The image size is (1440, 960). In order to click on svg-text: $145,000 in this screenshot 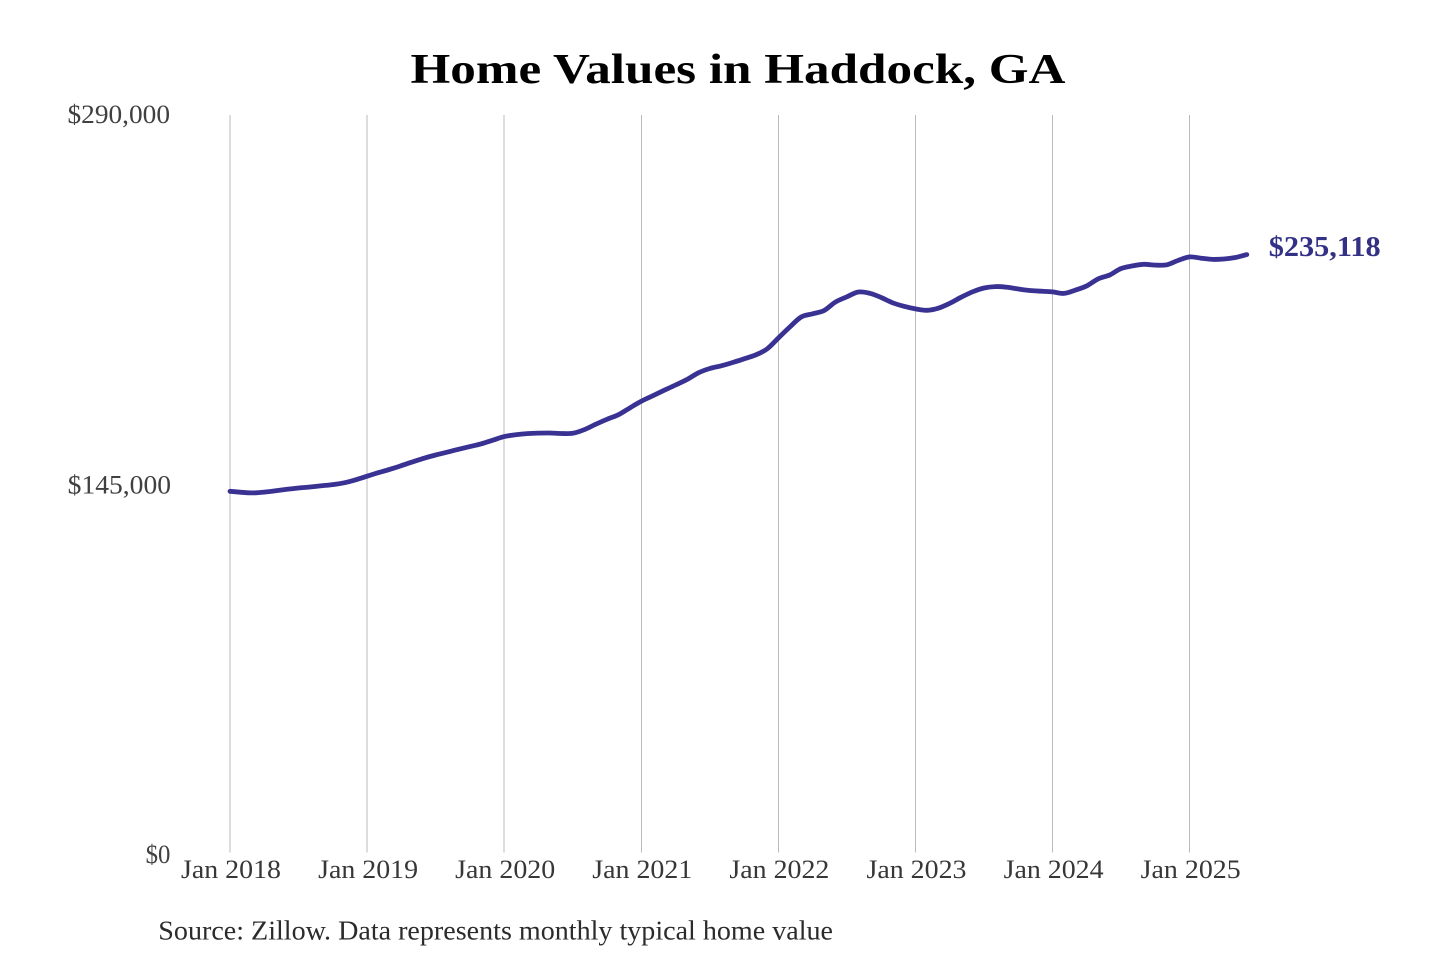, I will do `click(119, 485)`.